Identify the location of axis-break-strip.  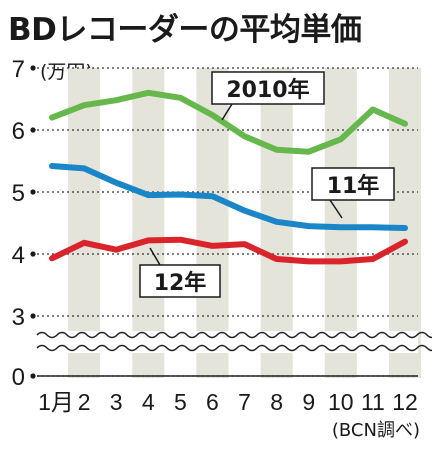
(227, 342).